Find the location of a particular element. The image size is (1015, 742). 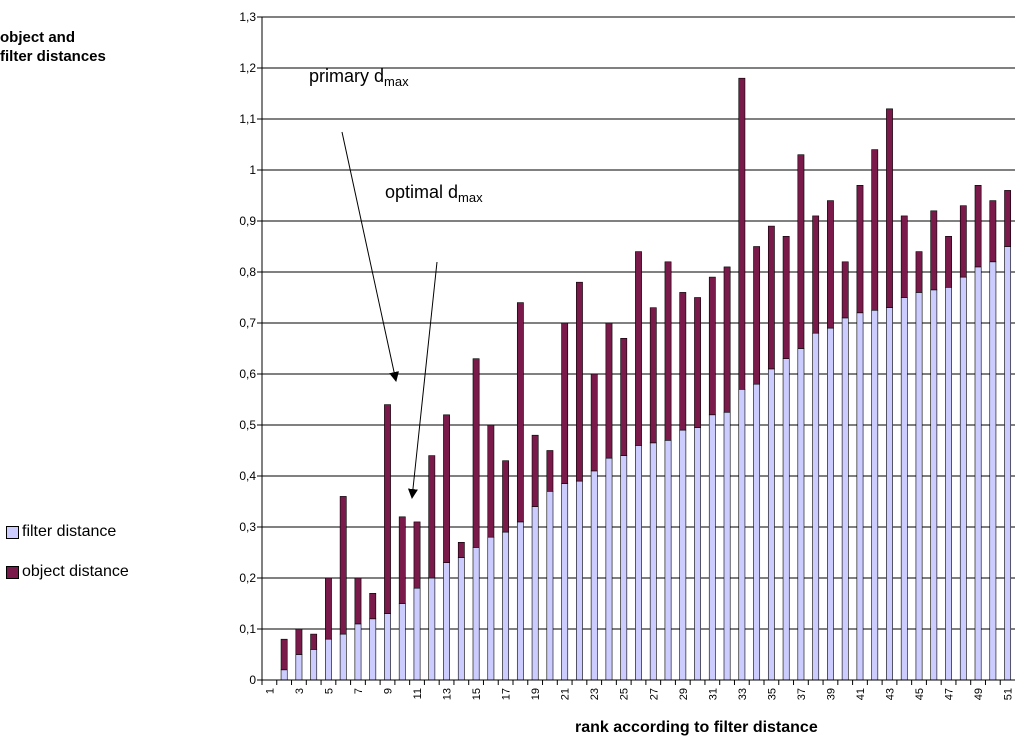

legend: filter distance object distance is located at coordinates (67, 562).